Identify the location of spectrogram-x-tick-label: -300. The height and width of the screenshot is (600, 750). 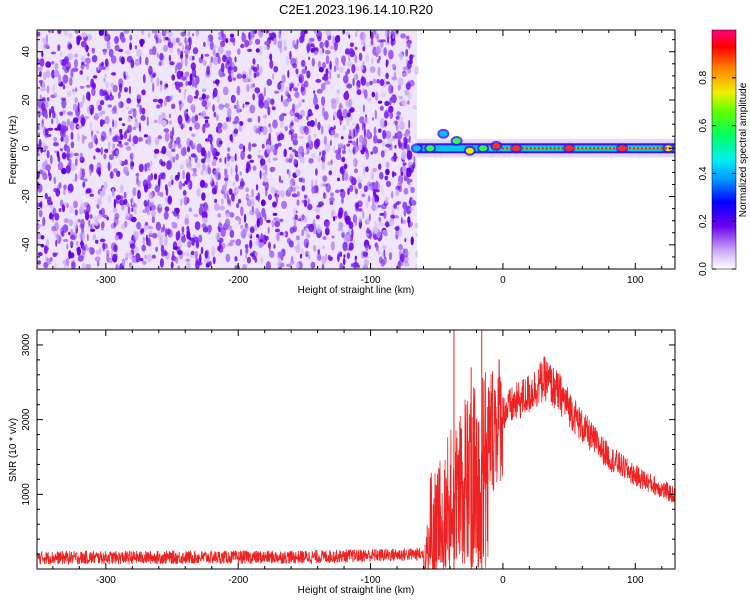
(106, 280).